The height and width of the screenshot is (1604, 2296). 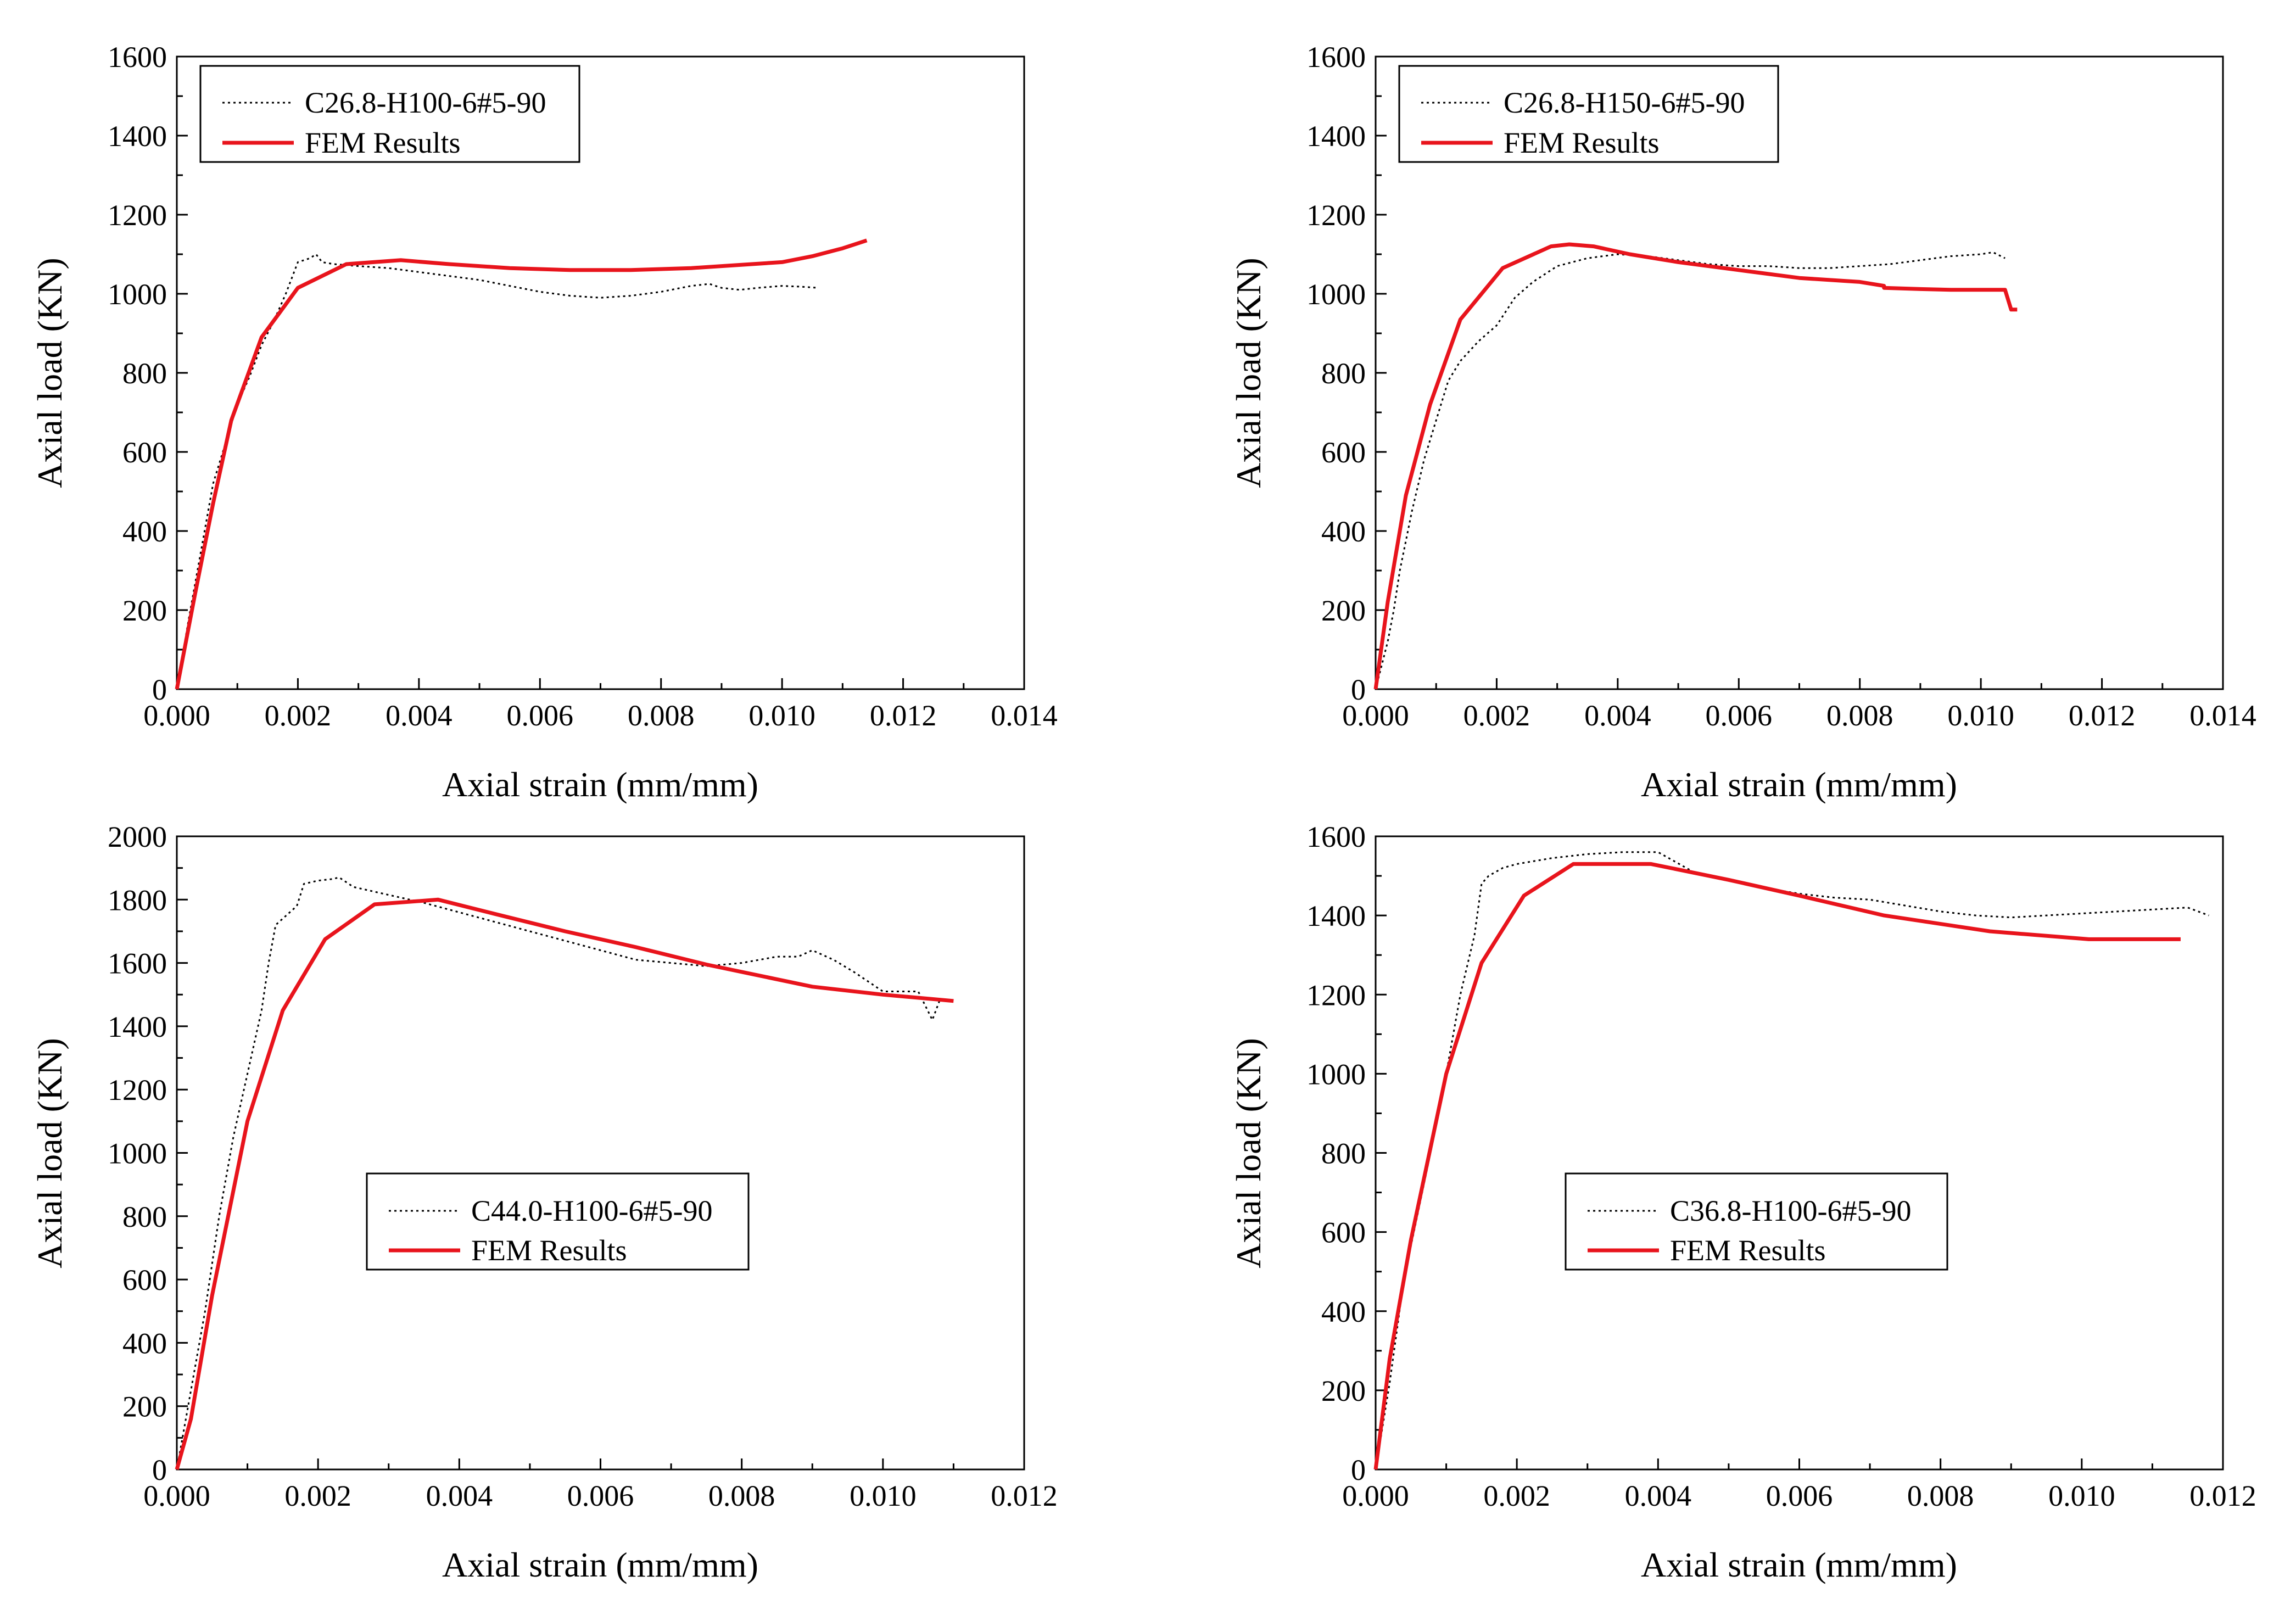 I want to click on legend: C26.8-H150-6#5-90 FEM Results, so click(x=1589, y=114).